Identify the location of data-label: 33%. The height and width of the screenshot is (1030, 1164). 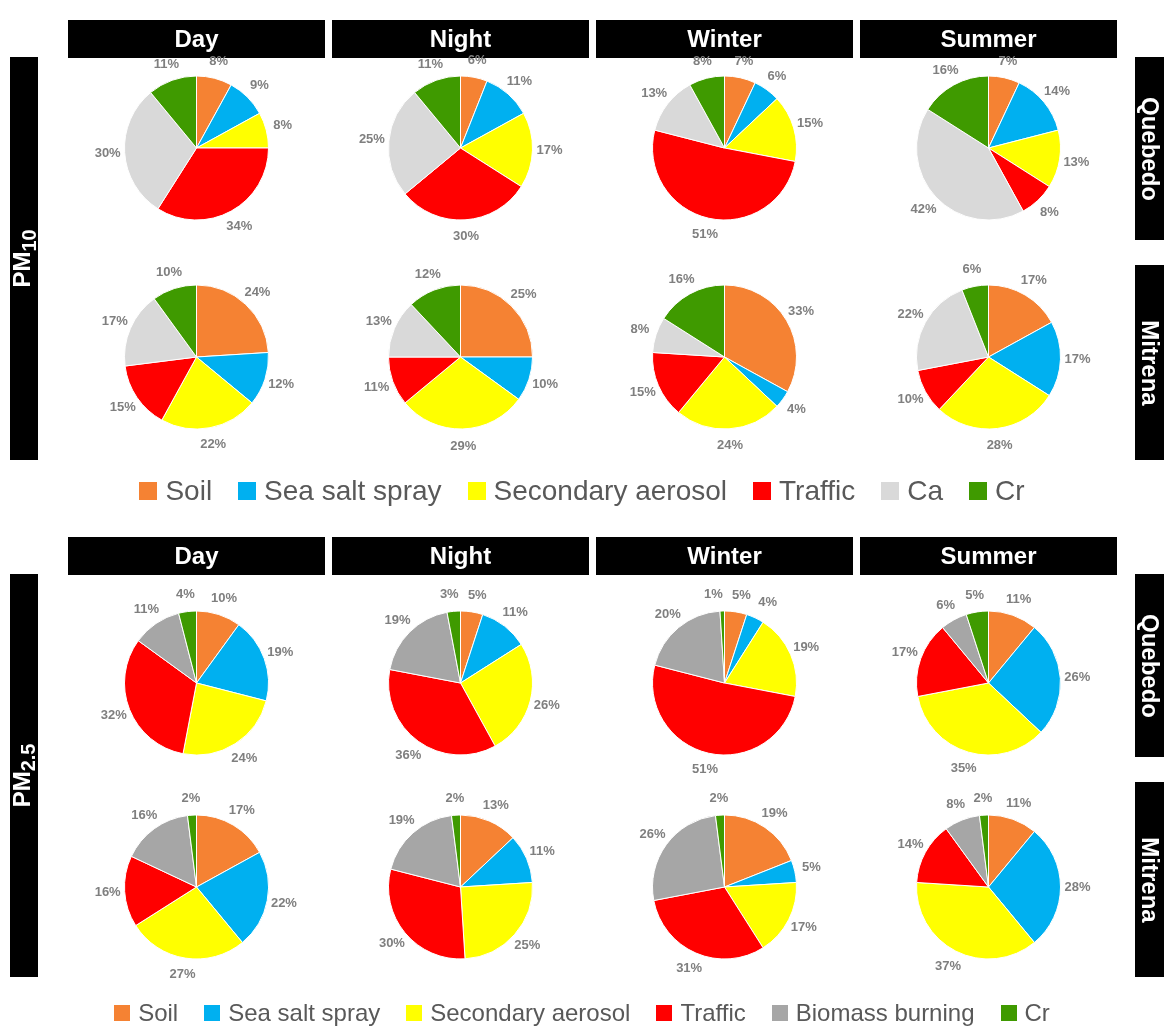
(801, 311).